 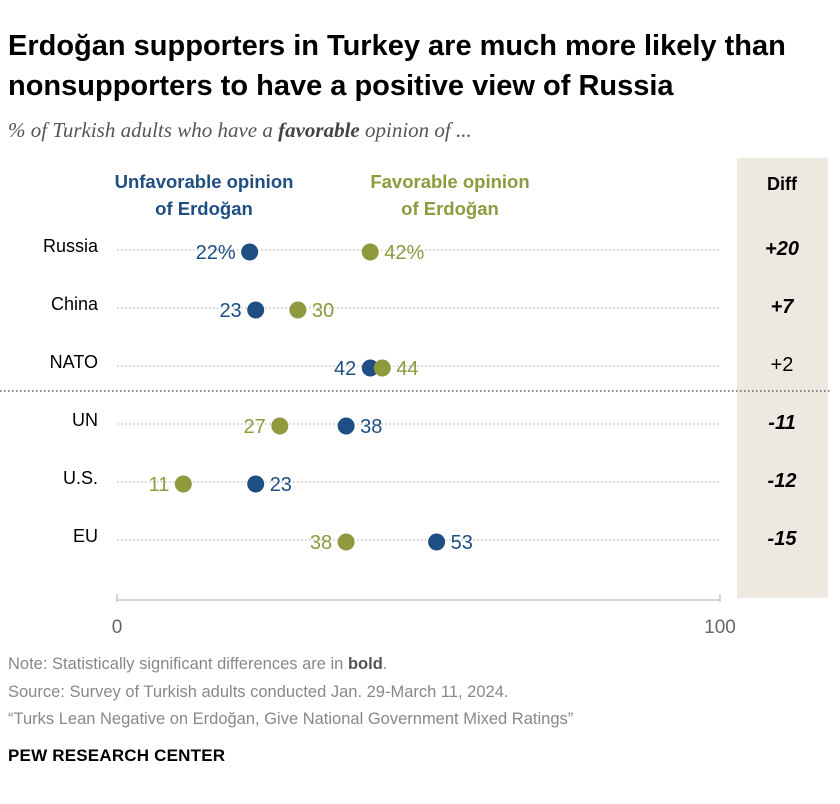 I want to click on diff-value-nato: +2, so click(x=782, y=365).